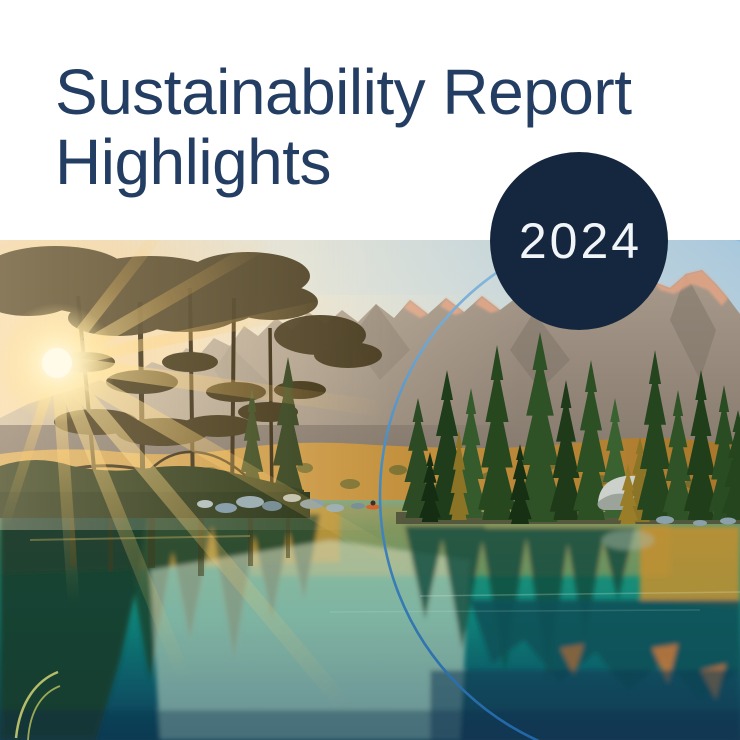 The image size is (740, 740). What do you see at coordinates (193, 162) in the screenshot?
I see `title-line-2: Highlights` at bounding box center [193, 162].